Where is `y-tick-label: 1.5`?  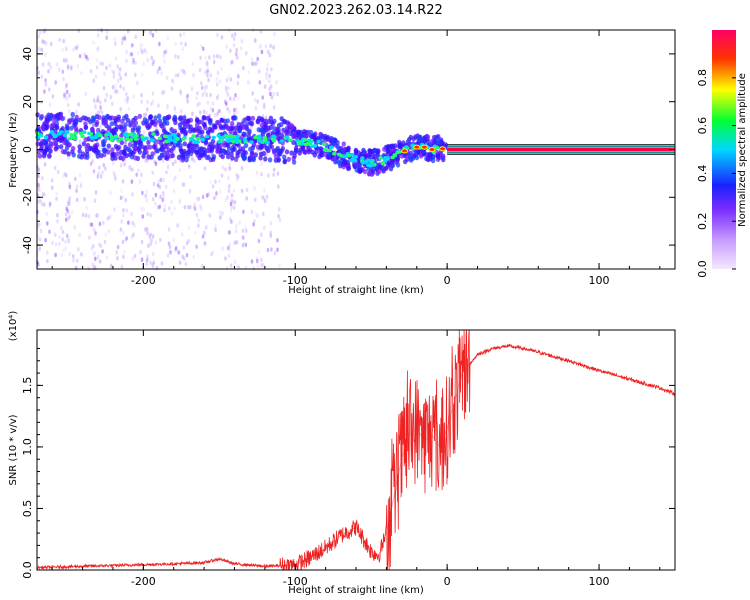
y-tick-label: 1.5 is located at coordinates (27, 386).